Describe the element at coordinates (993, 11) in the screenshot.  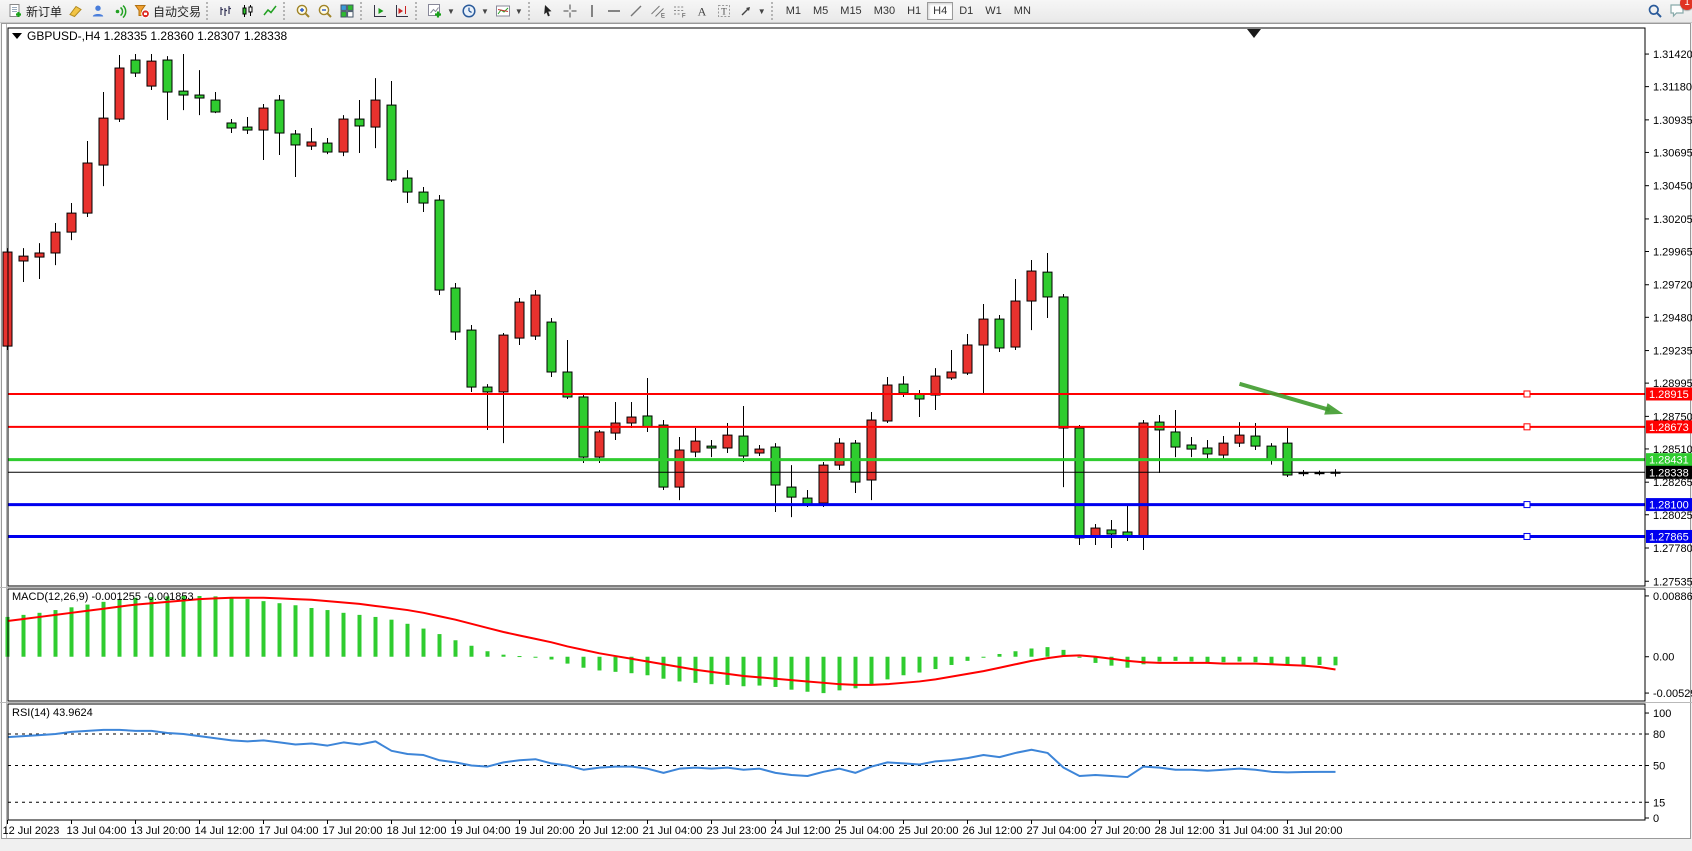
I see `timeframe-button-w1: W1` at that location.